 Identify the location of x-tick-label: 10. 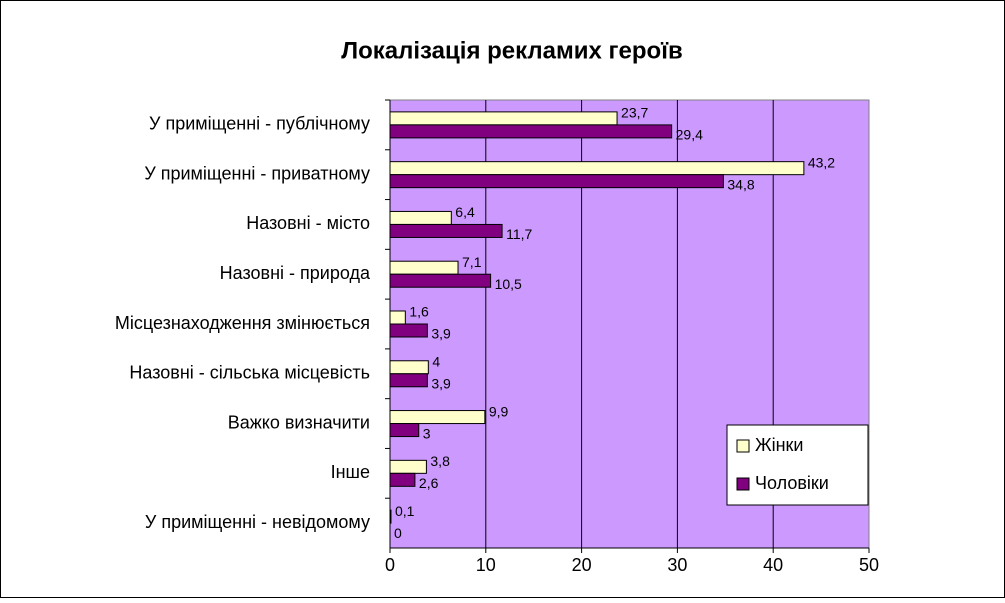
(486, 565).